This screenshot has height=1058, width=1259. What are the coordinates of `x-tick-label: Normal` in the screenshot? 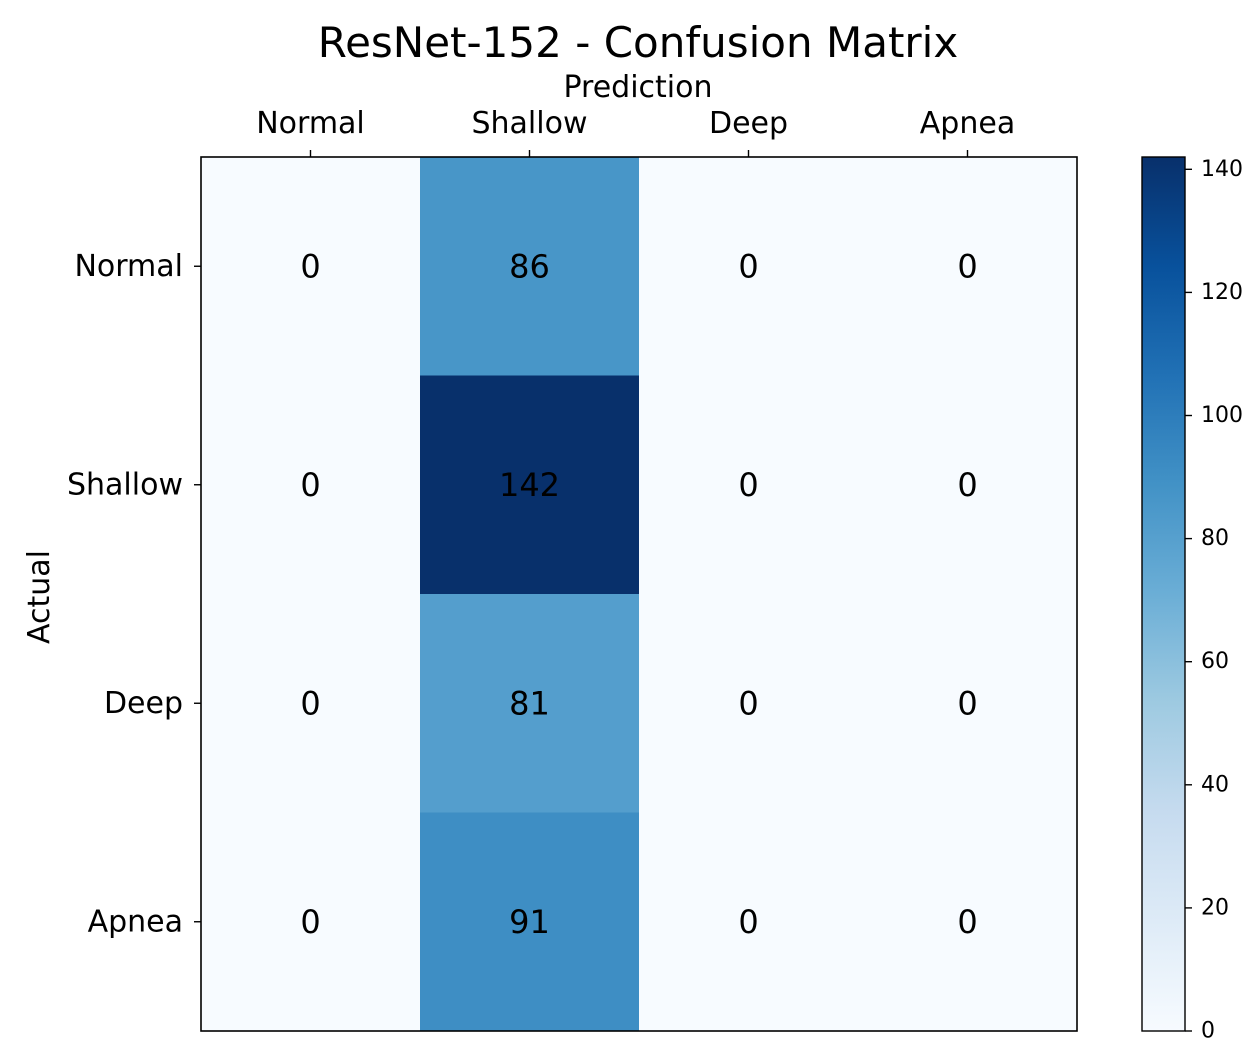 It's located at (310, 123).